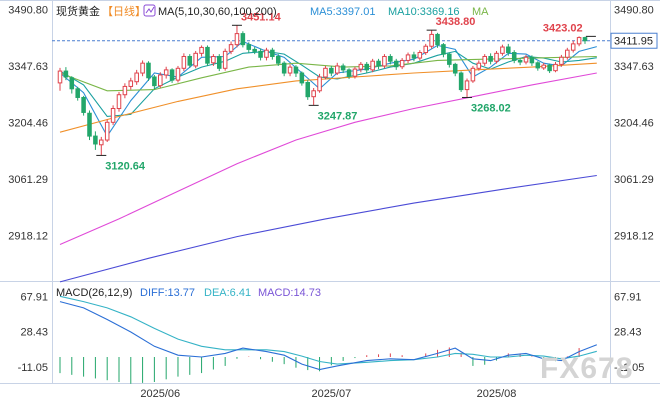 The image size is (660, 407). Describe the element at coordinates (456, 22) in the screenshot. I see `extreme-label-high2: 3438.80` at that location.